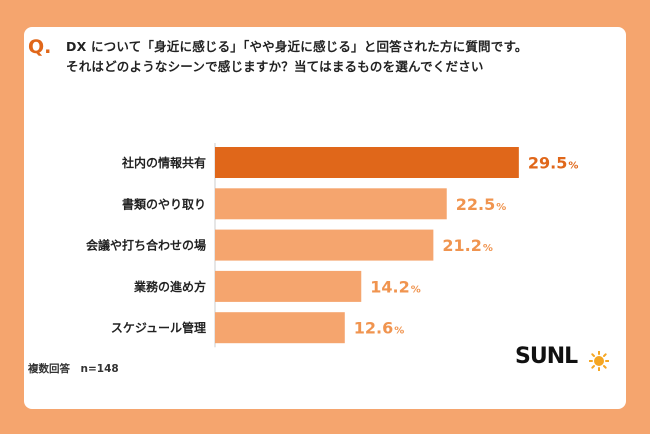 Image resolution: width=650 pixels, height=434 pixels. What do you see at coordinates (146, 245) in the screenshot?
I see `category-label: 会議や打ち合わせの場` at bounding box center [146, 245].